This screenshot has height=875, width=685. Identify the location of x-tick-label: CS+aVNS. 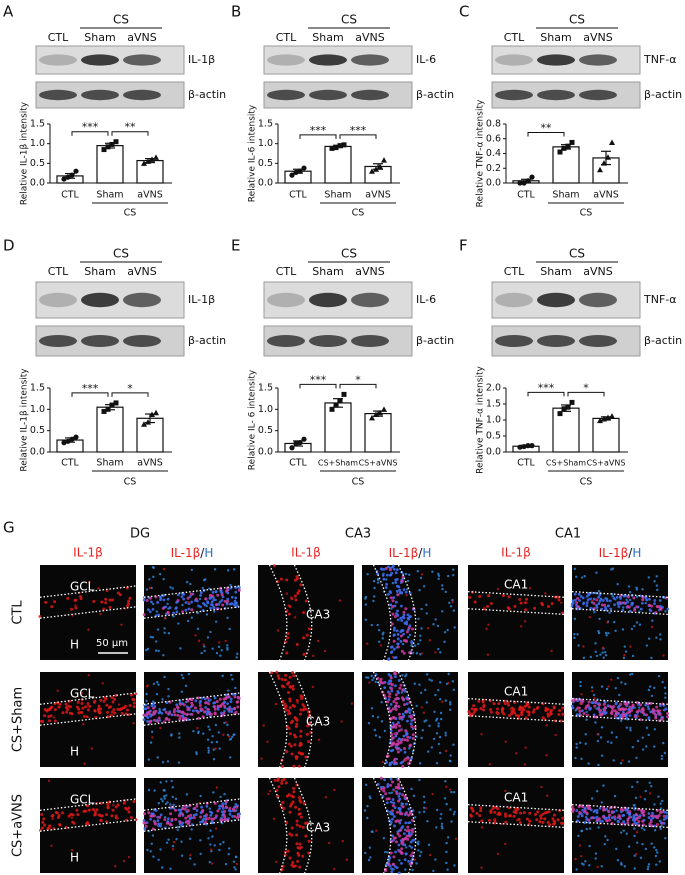
(606, 463).